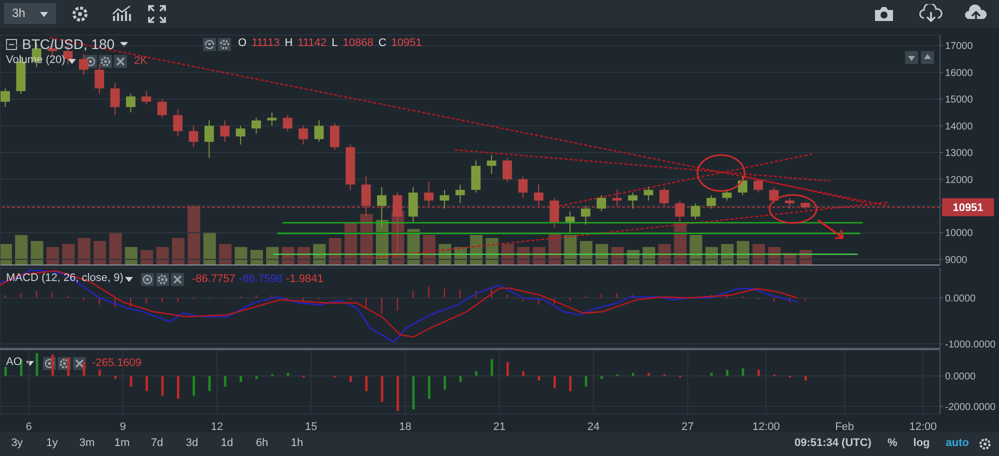 Image resolution: width=999 pixels, height=456 pixels. What do you see at coordinates (214, 279) in the screenshot?
I see `annotation: -86.7757` at bounding box center [214, 279].